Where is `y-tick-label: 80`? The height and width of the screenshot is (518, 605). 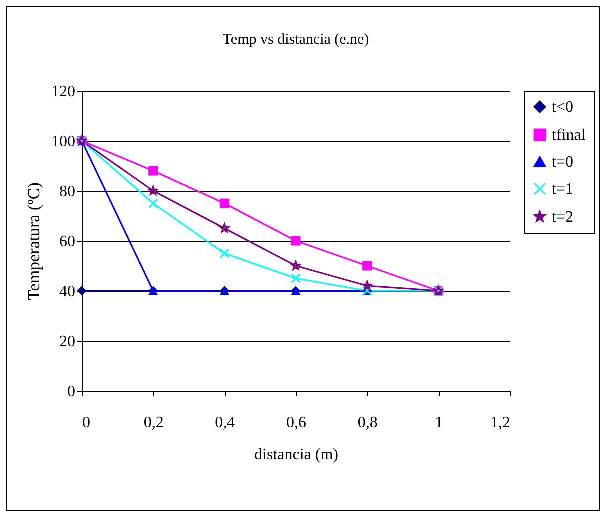 y-tick-label: 80 is located at coordinates (68, 192).